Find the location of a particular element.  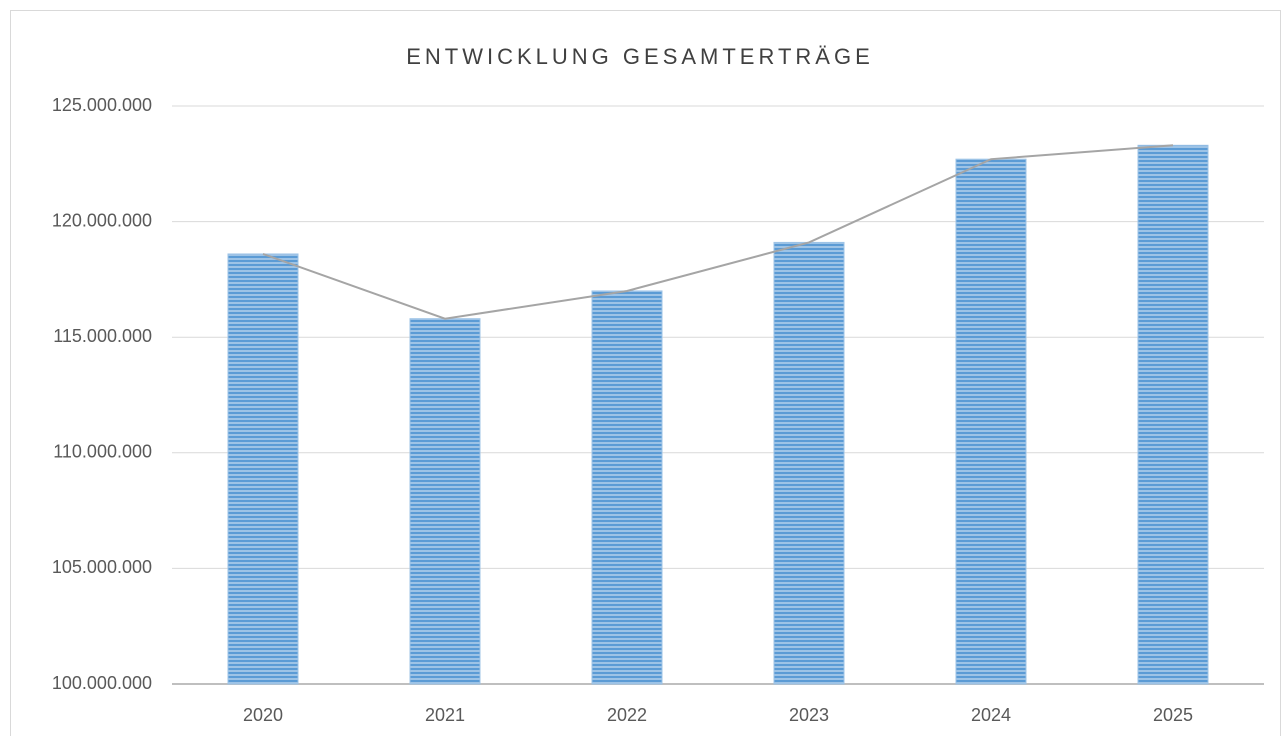

y-tick-label: 110.000.000 is located at coordinates (102, 452).